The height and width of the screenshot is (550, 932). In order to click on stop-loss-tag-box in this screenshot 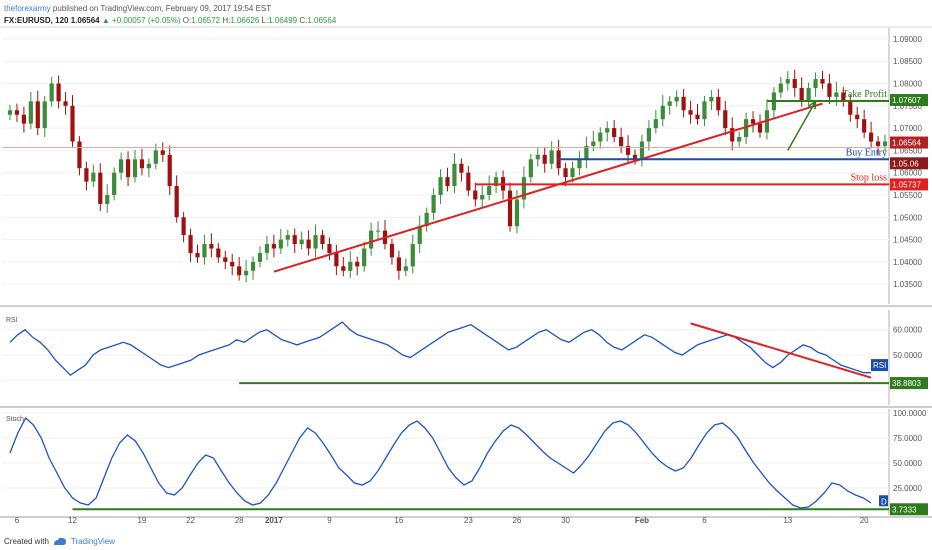, I will do `click(909, 184)`.